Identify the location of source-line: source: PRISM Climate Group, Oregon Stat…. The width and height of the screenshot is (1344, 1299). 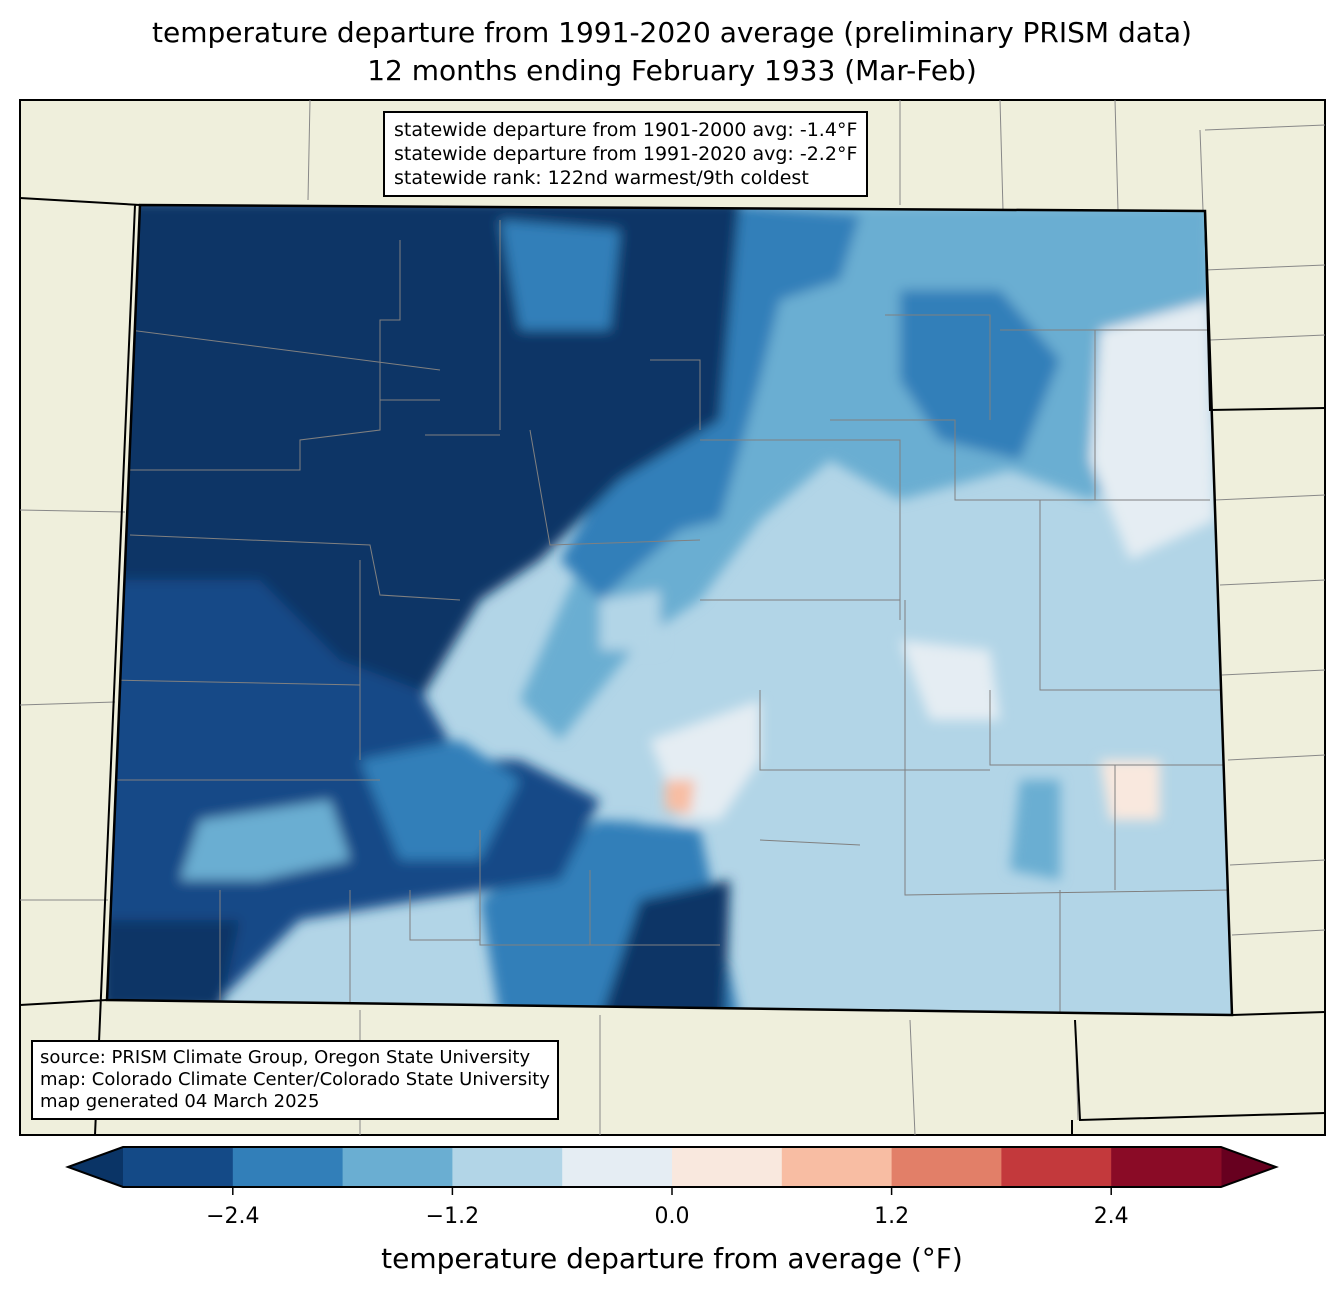
(285, 1057).